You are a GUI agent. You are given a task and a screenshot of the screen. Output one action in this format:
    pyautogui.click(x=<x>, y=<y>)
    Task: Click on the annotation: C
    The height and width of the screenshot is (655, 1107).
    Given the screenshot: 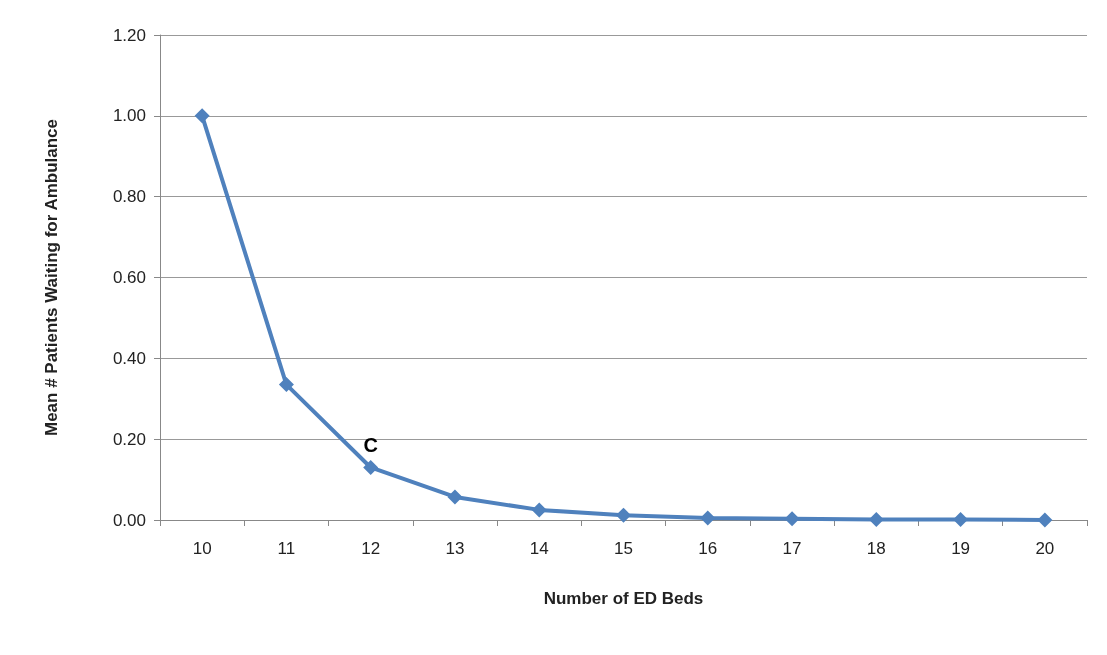 What is the action you would take?
    pyautogui.click(x=370, y=444)
    